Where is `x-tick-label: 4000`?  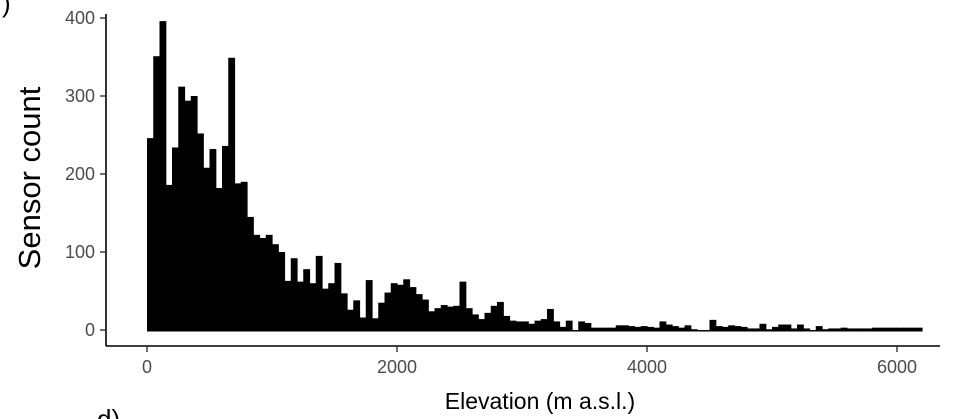 x-tick-label: 4000 is located at coordinates (647, 367).